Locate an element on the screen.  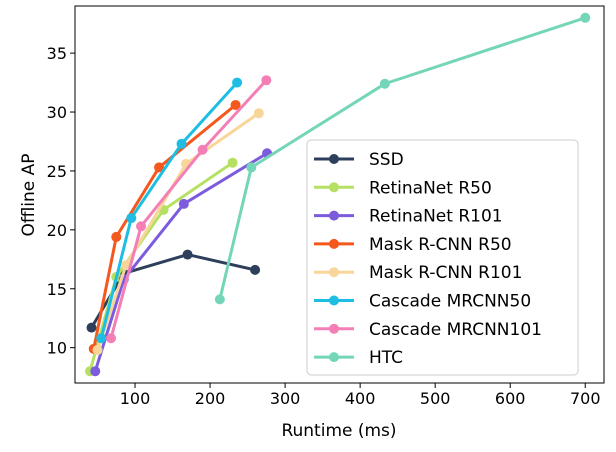
legend-item-retinanet-r101: RetinaNet R101 is located at coordinates (408, 217).